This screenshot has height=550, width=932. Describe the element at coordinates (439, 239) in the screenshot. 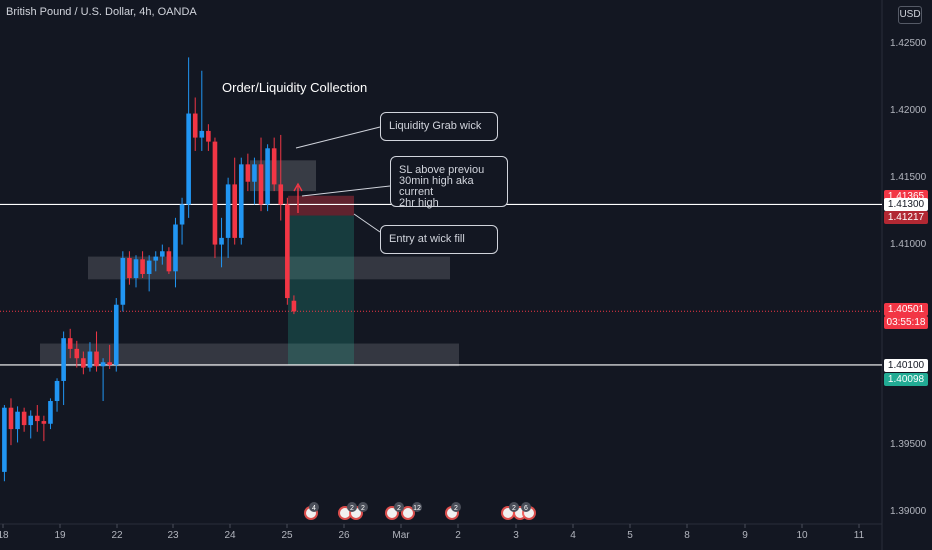

I see `annotation-entry: Entry at wick fill` at that location.